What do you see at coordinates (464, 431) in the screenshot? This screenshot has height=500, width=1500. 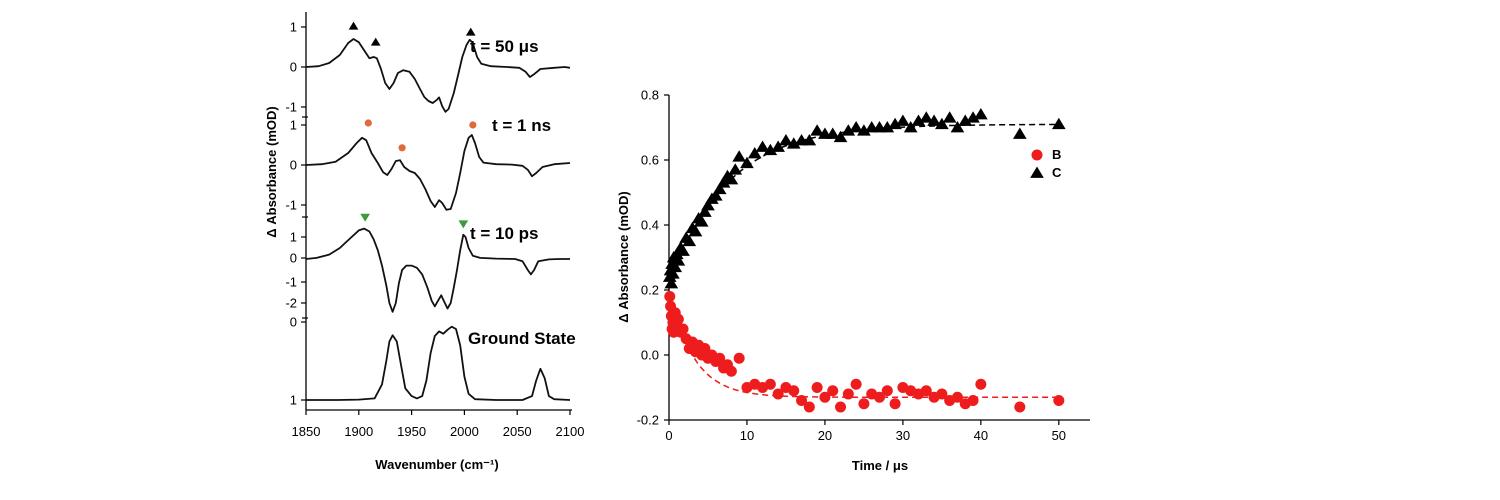 I see `x-tick-label: 2000` at bounding box center [464, 431].